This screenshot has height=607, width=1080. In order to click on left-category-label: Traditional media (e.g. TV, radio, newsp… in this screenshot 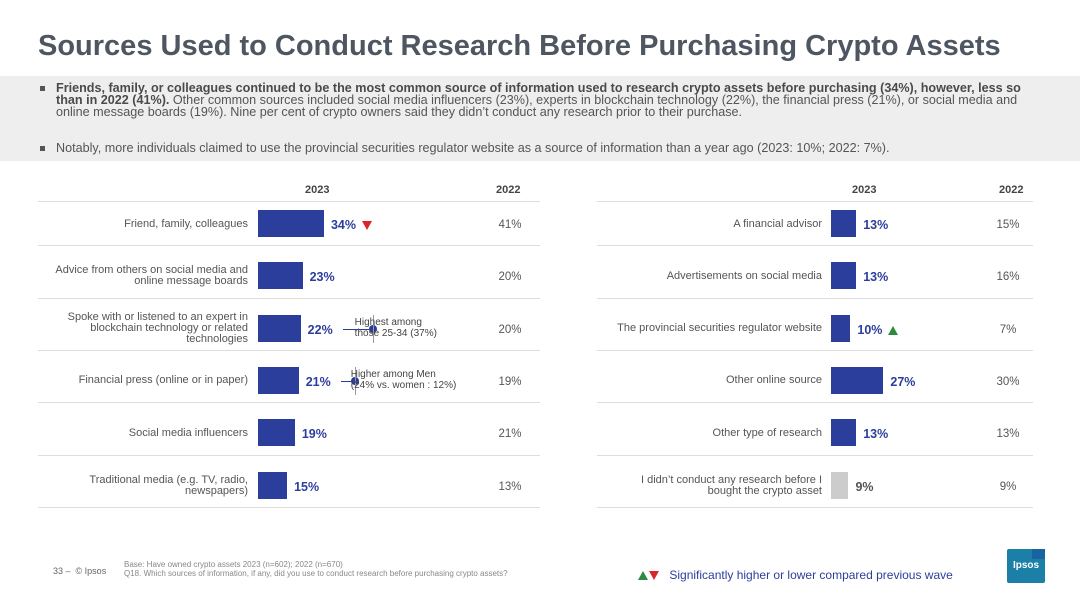, I will do `click(168, 485)`.